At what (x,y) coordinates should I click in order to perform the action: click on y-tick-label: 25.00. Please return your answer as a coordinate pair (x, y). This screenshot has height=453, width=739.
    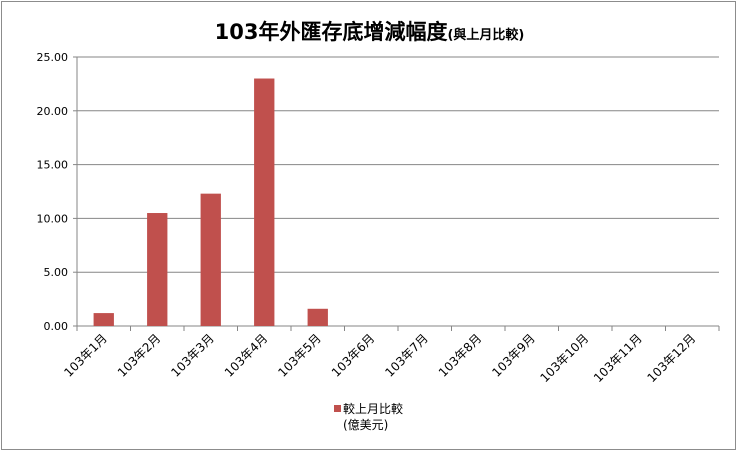
    Looking at the image, I should click on (53, 57).